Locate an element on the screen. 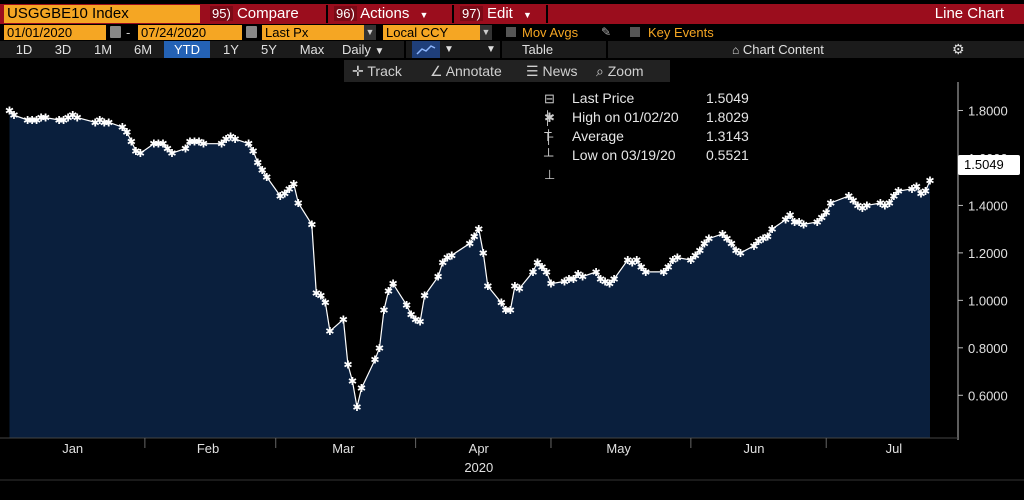  frequency-select: Daily ▼ is located at coordinates (363, 49).